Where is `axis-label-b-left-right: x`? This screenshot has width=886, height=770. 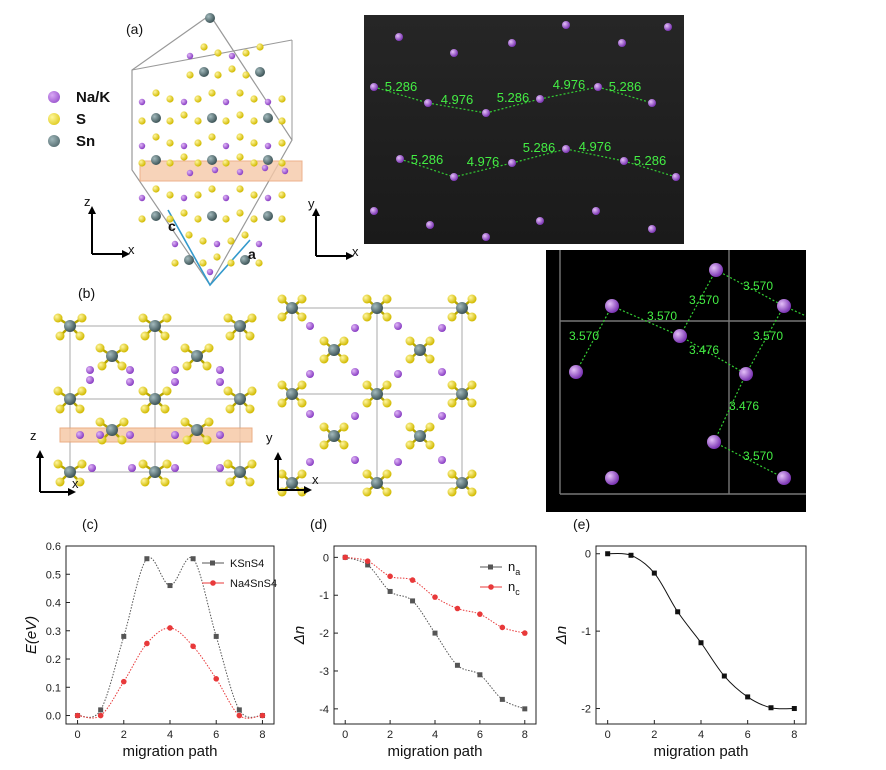 axis-label-b-left-right: x is located at coordinates (75, 483).